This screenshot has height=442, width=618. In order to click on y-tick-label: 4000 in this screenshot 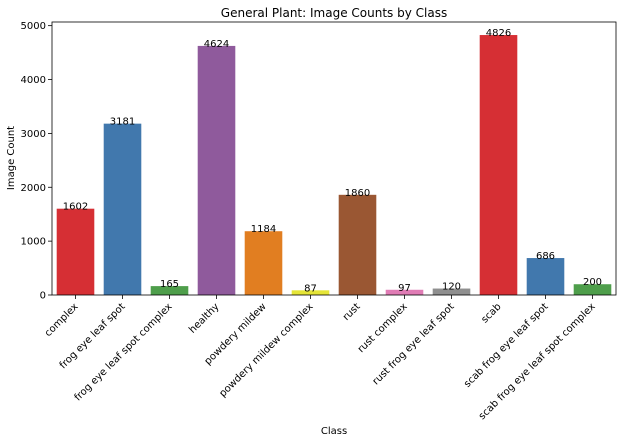, I will do `click(33, 80)`.